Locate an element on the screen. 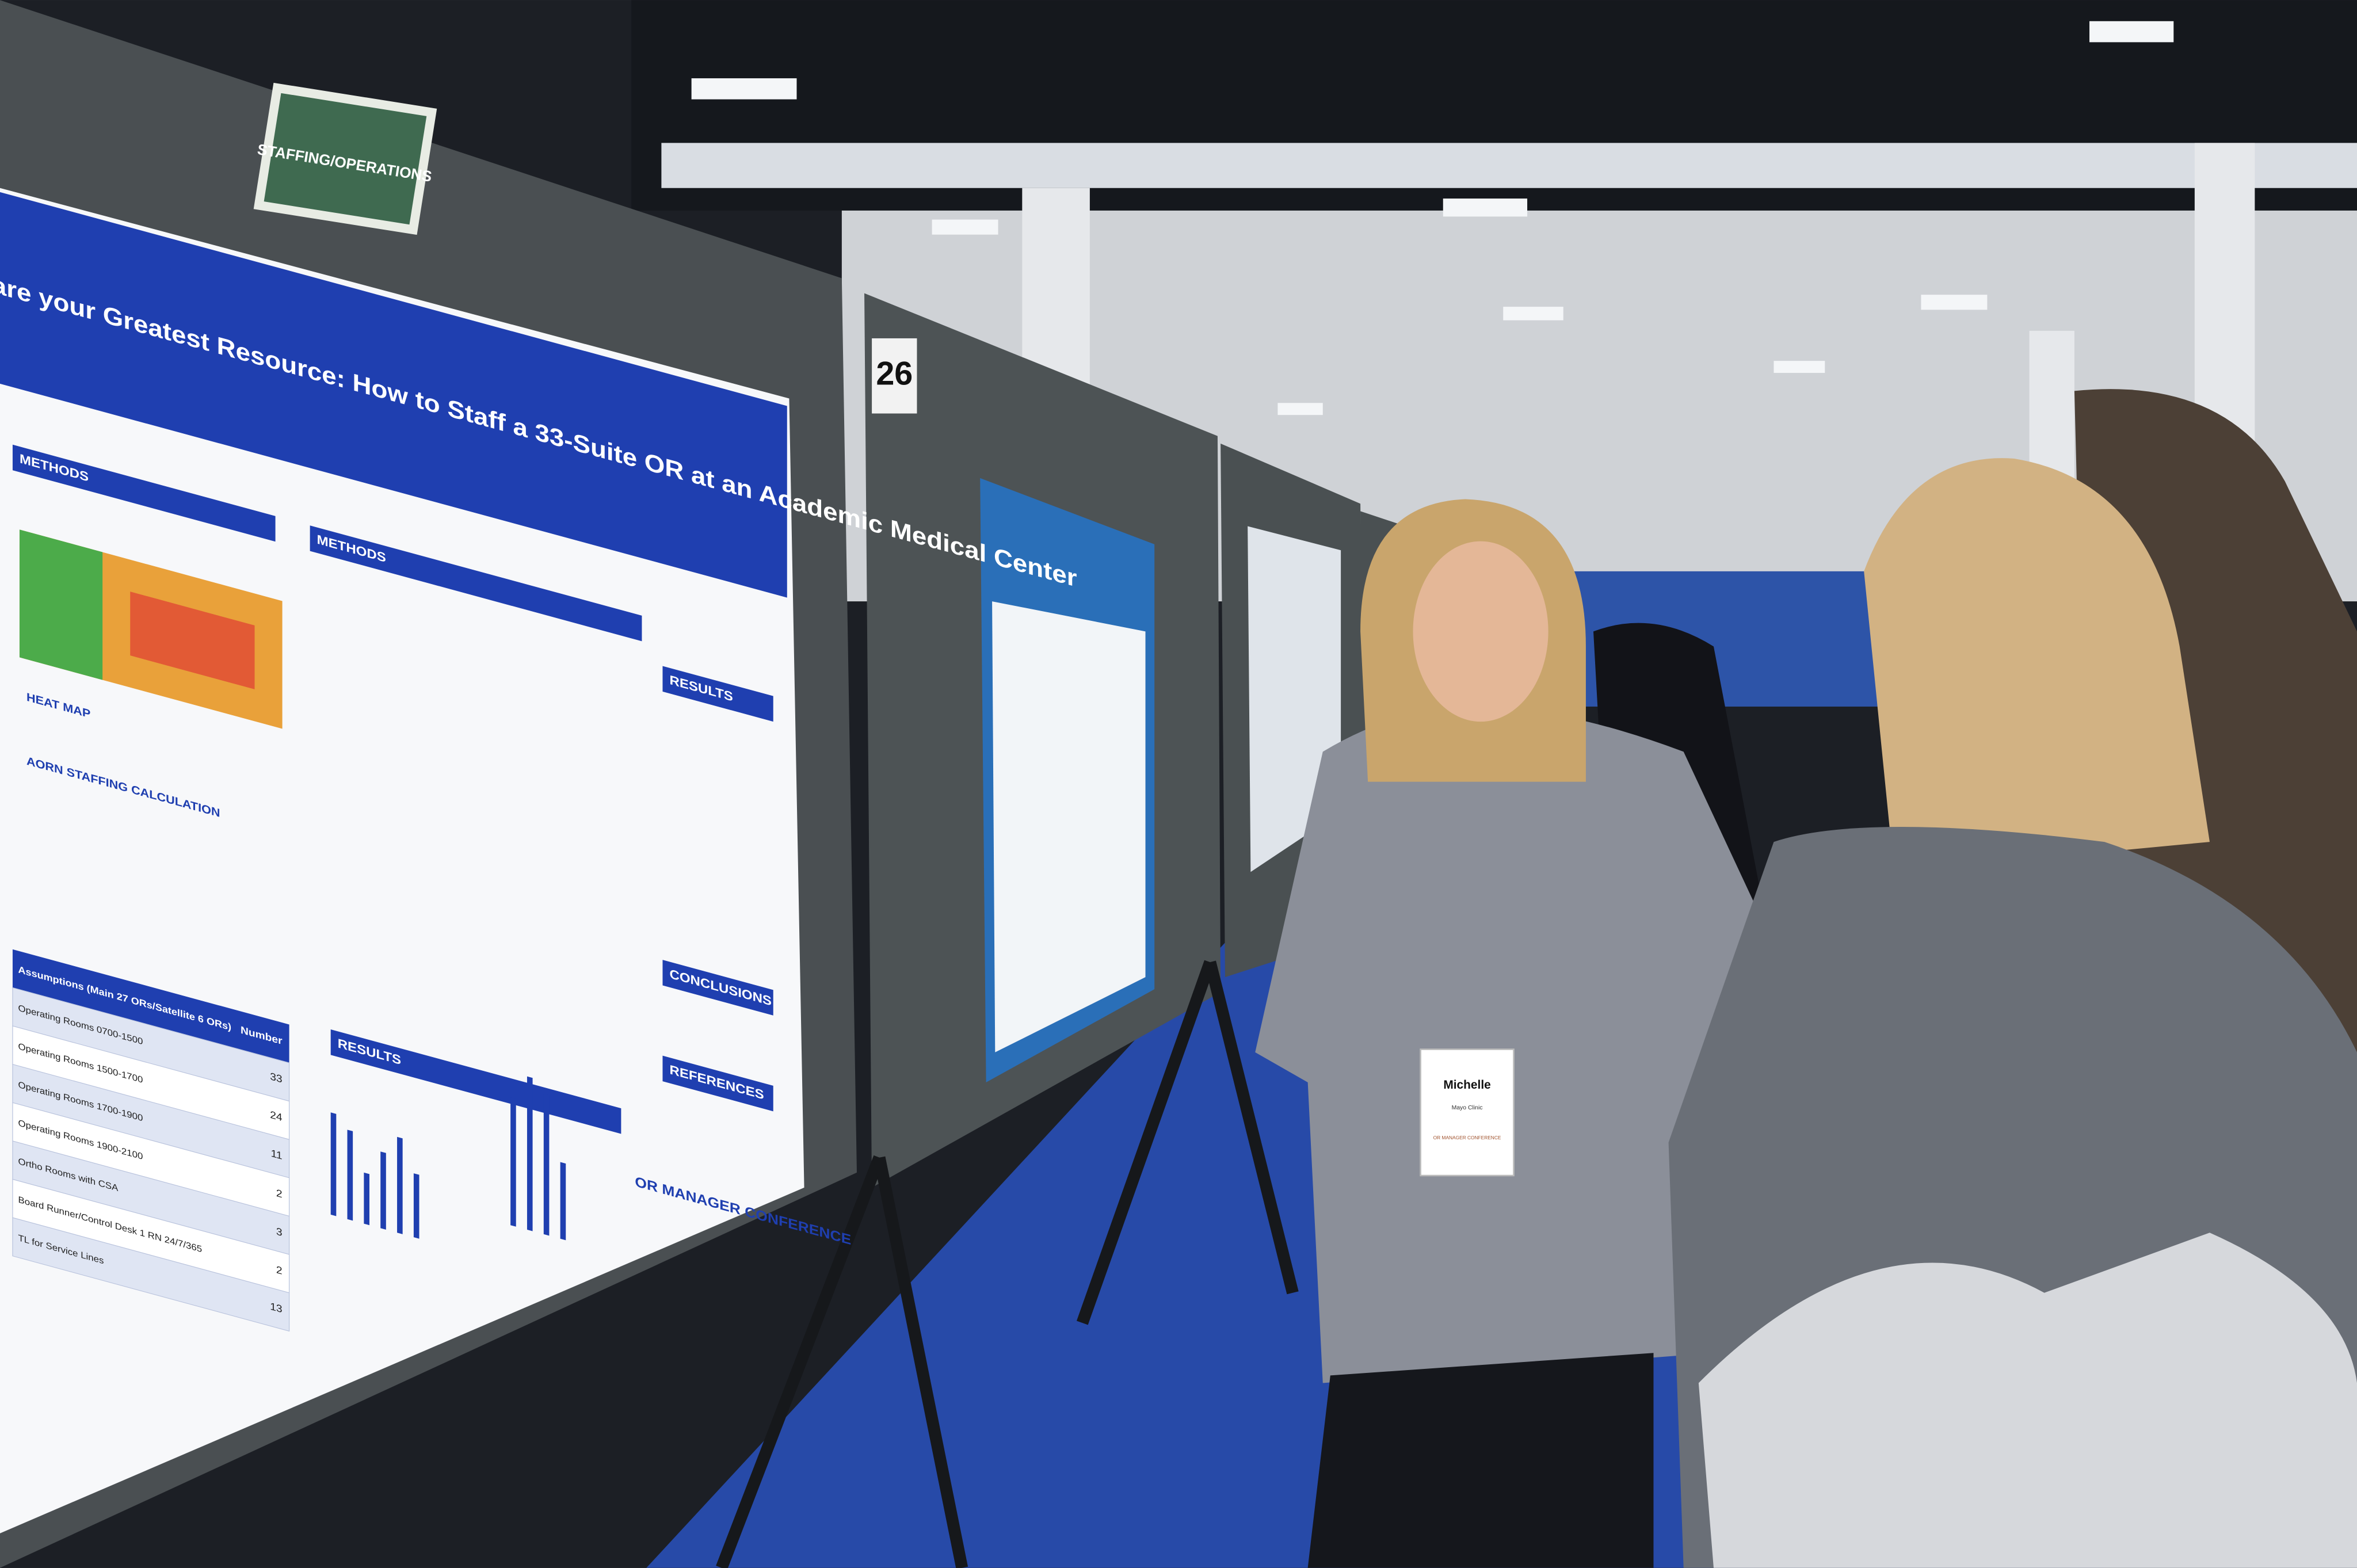 The image size is (2357, 1568). silver-bag is located at coordinates (2027, 1400).